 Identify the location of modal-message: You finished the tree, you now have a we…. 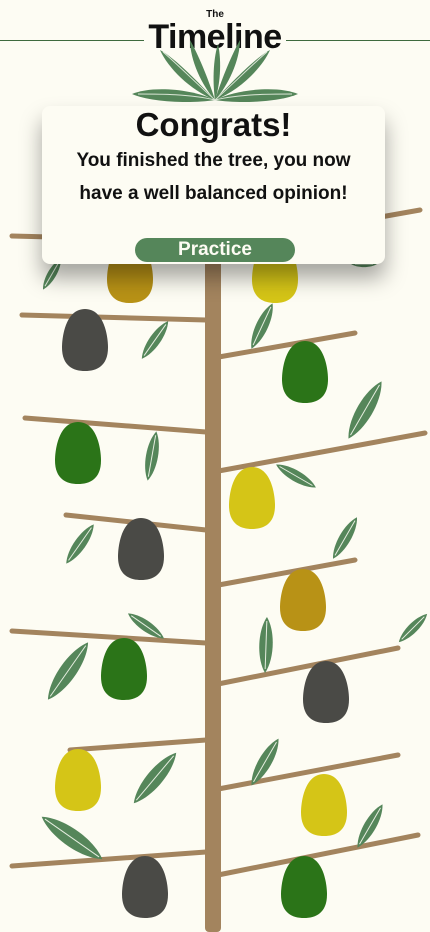
(213, 177).